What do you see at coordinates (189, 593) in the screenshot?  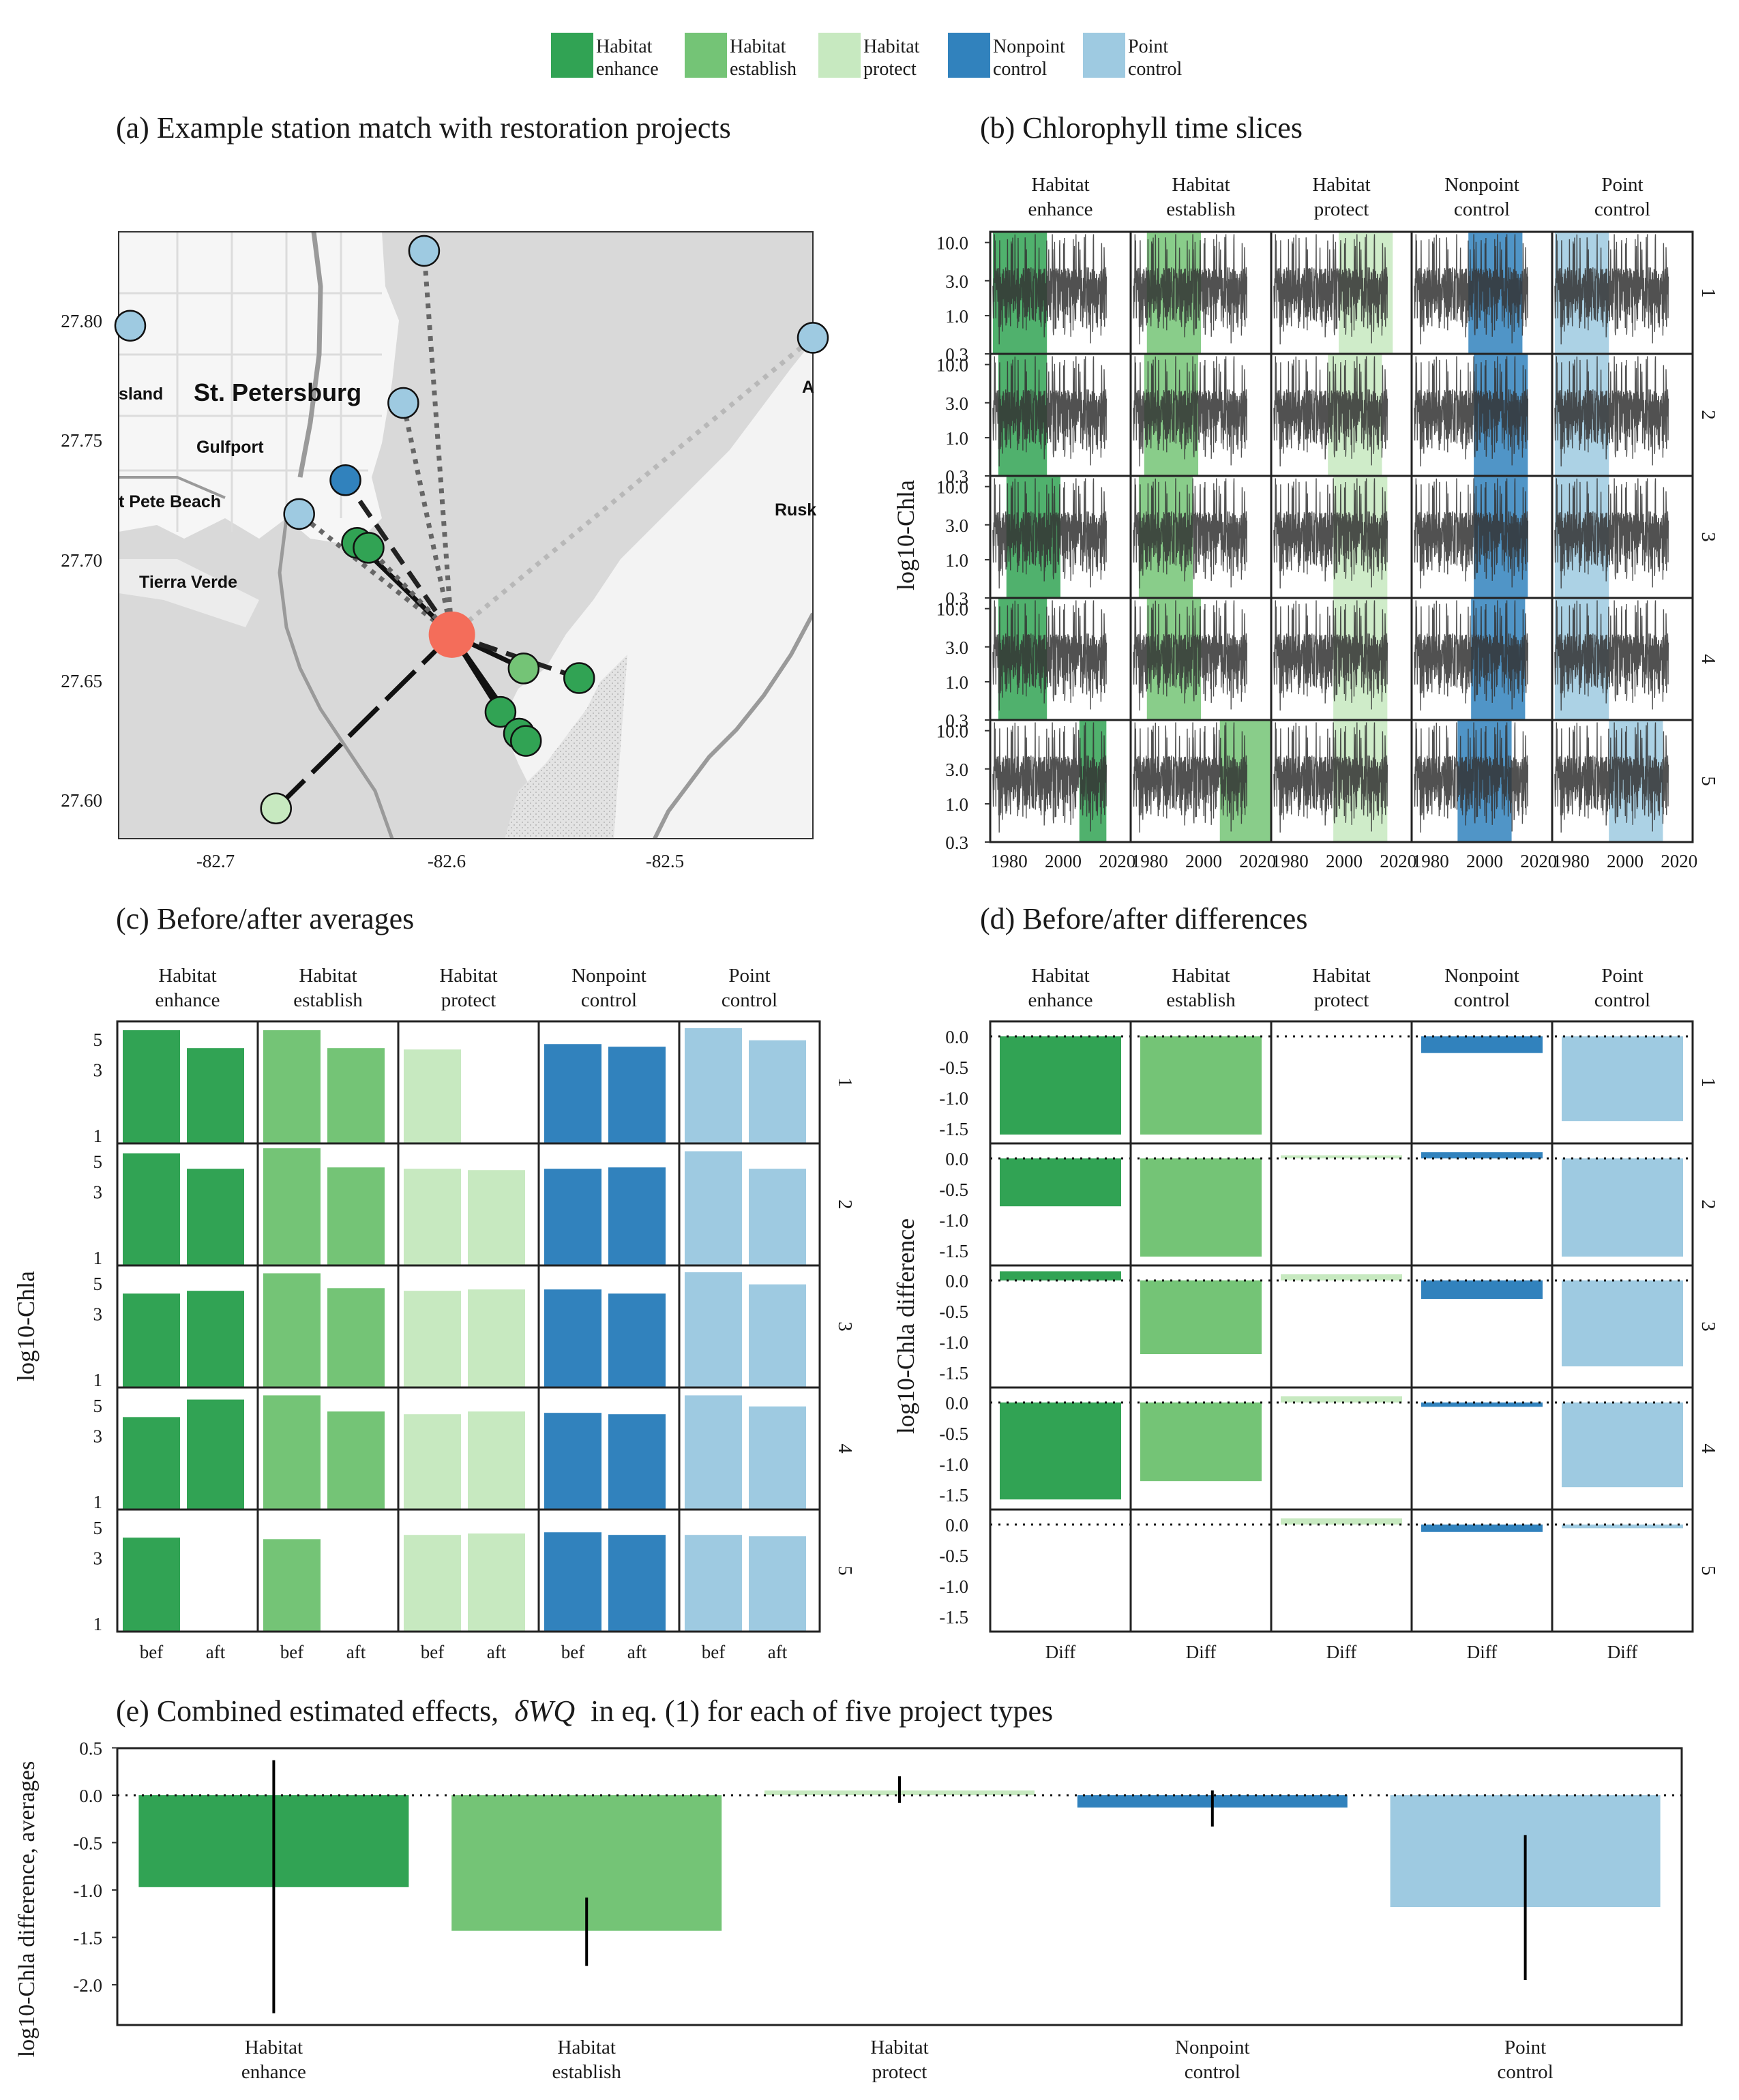 I see `map-land-tierra-verde` at bounding box center [189, 593].